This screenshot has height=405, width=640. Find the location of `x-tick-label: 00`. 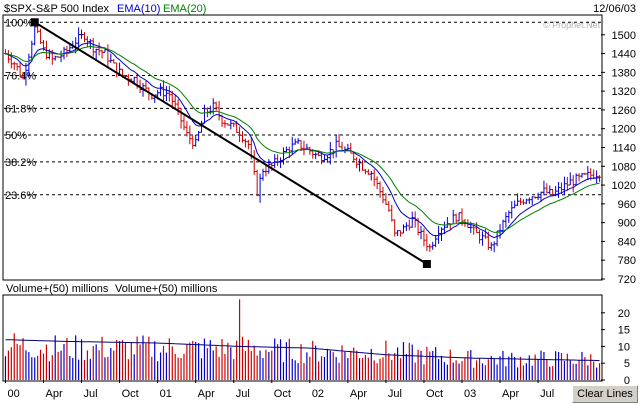

x-tick-label: 00 is located at coordinates (13, 394).